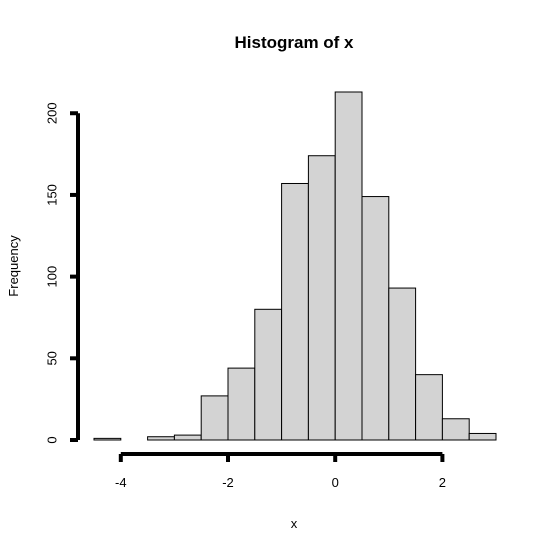 The width and height of the screenshot is (553, 557). Describe the element at coordinates (121, 482) in the screenshot. I see `x-tick-label: -4` at that location.